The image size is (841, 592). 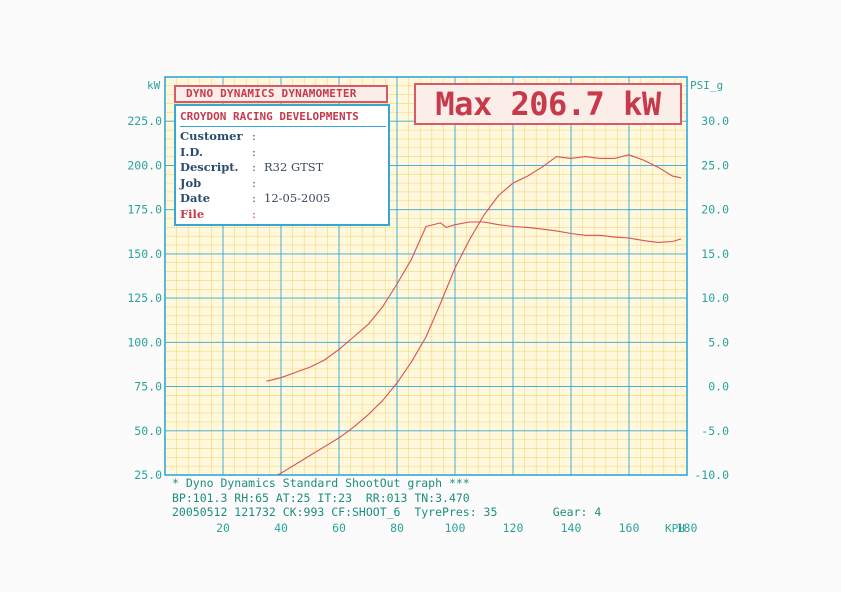 I want to click on x-tick-label: 160, so click(x=629, y=528).